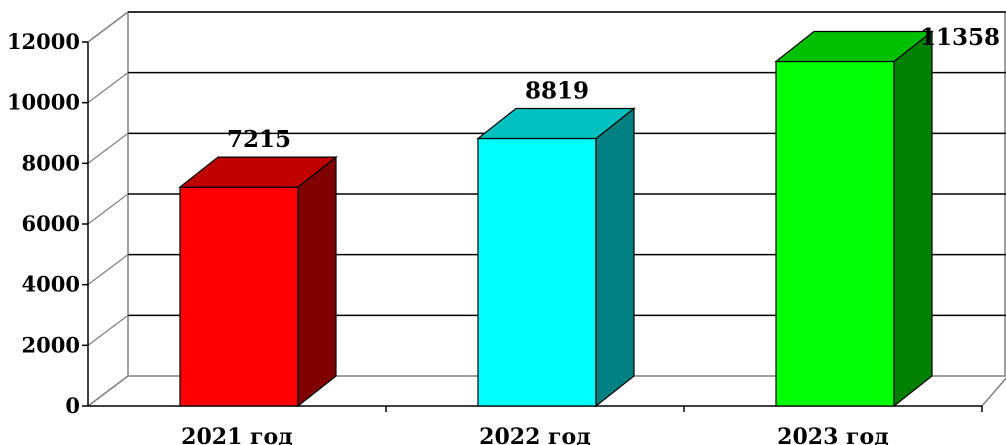 Image resolution: width=1006 pixels, height=445 pixels. I want to click on y-tick-label: 6000, so click(51, 223).